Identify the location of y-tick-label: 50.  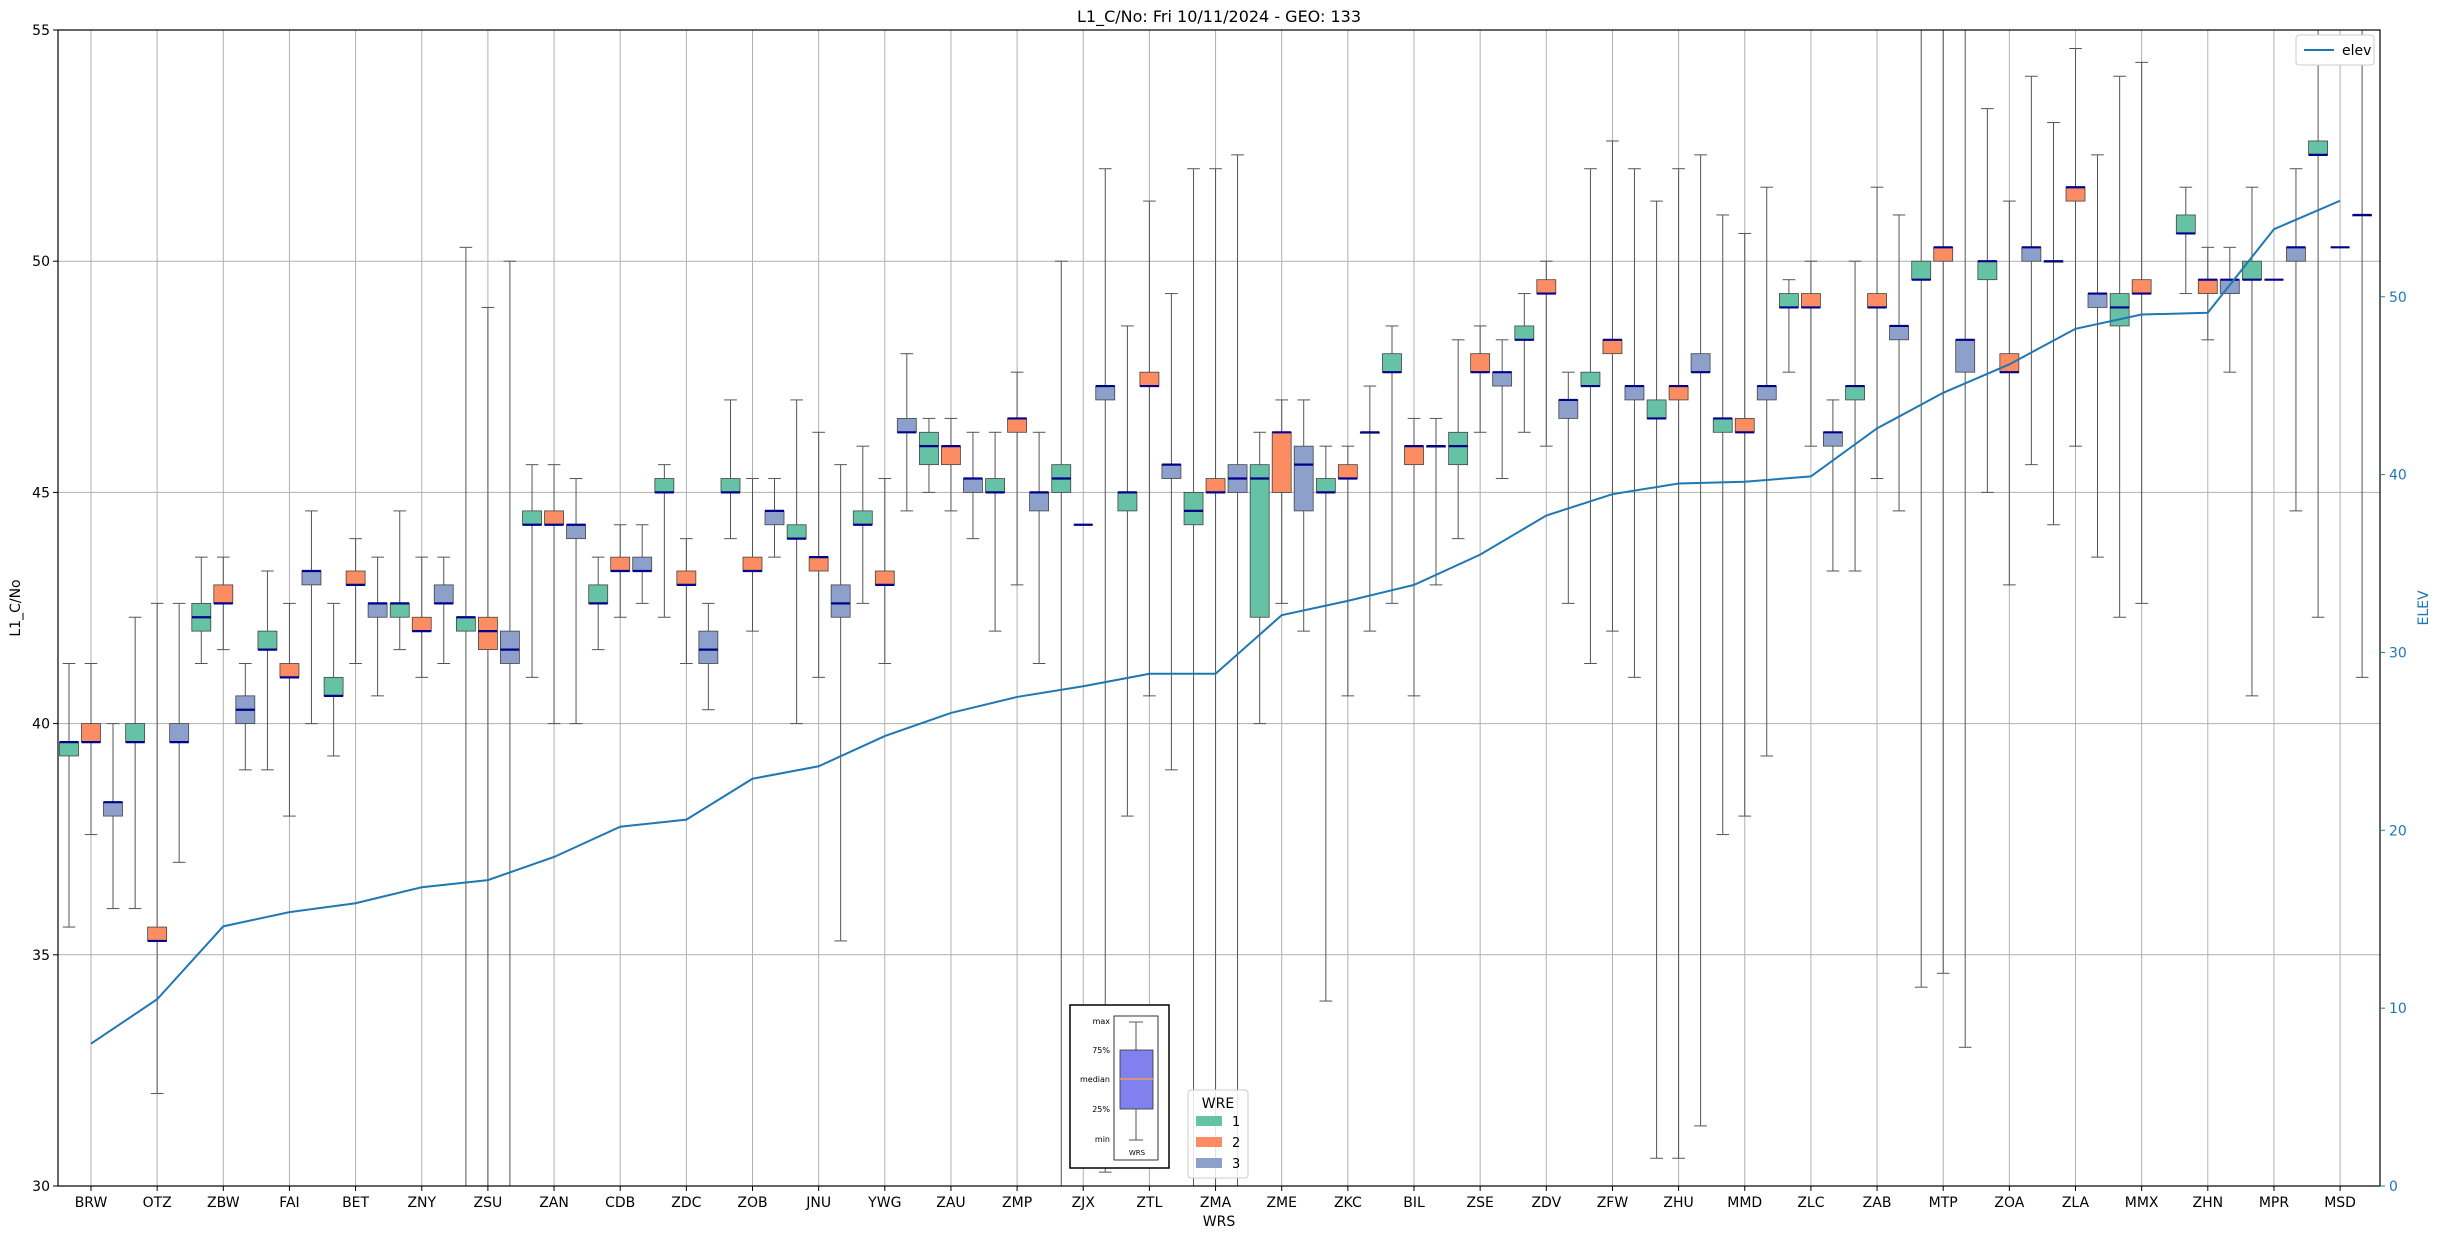
(41, 262).